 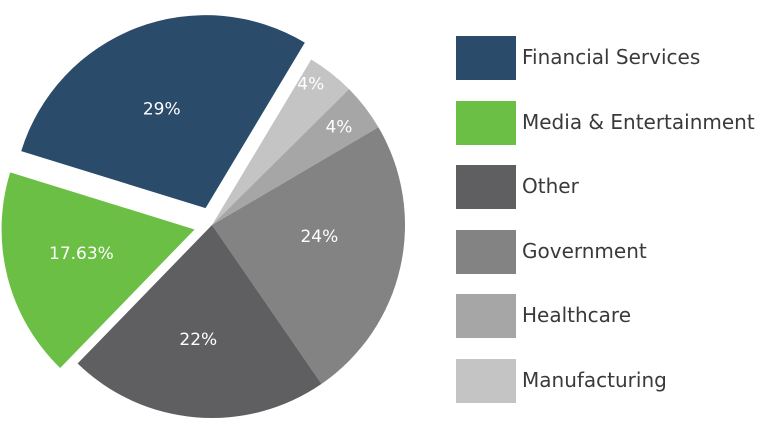 I want to click on legend-item-government: Government, so click(x=612, y=251).